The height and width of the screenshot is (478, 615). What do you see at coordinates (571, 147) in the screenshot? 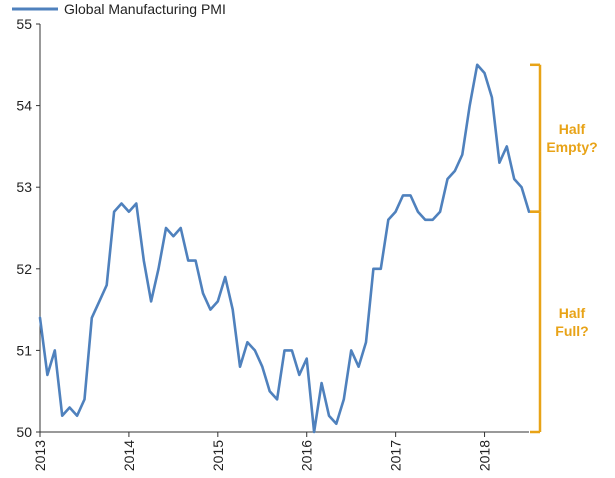
I see `half-empty-label: Empty?` at bounding box center [571, 147].